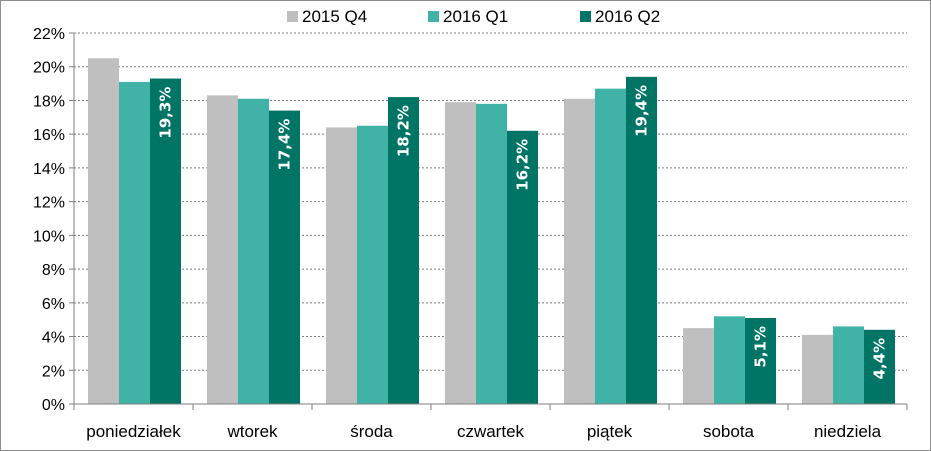 The height and width of the screenshot is (451, 931). What do you see at coordinates (166, 113) in the screenshot?
I see `data-label: 19,3%` at bounding box center [166, 113].